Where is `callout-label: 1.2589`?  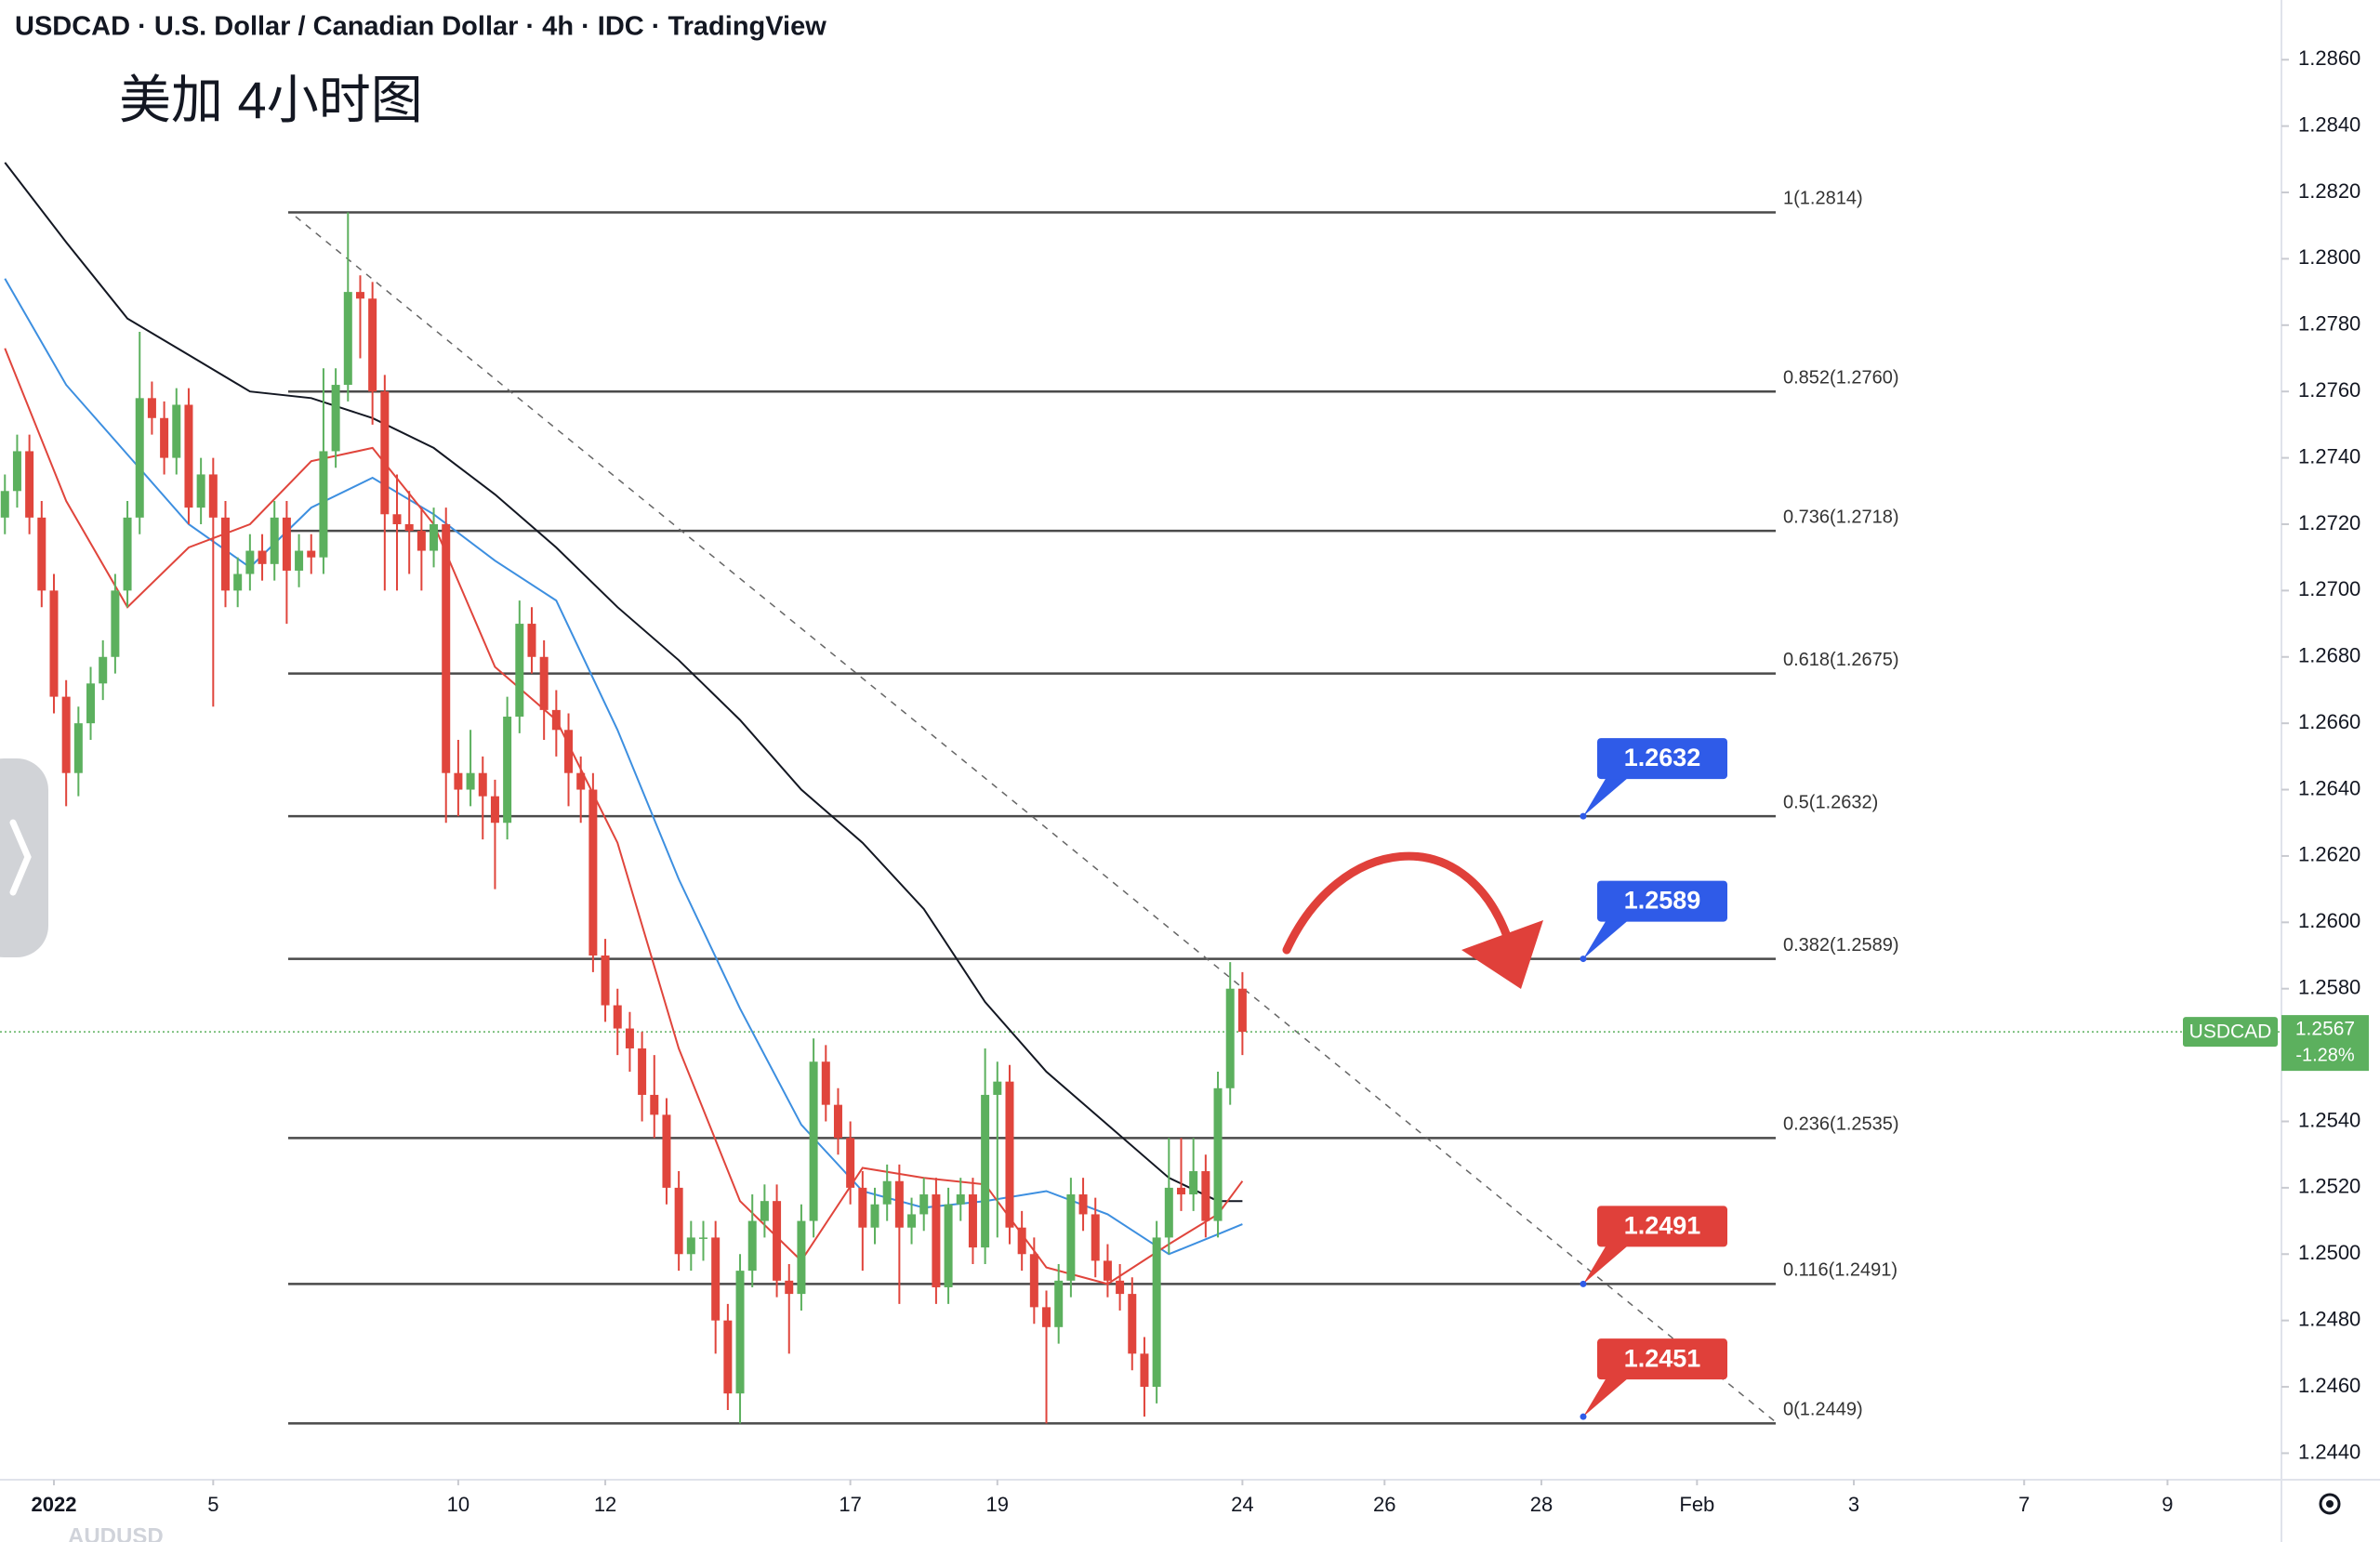 callout-label: 1.2589 is located at coordinates (1662, 901).